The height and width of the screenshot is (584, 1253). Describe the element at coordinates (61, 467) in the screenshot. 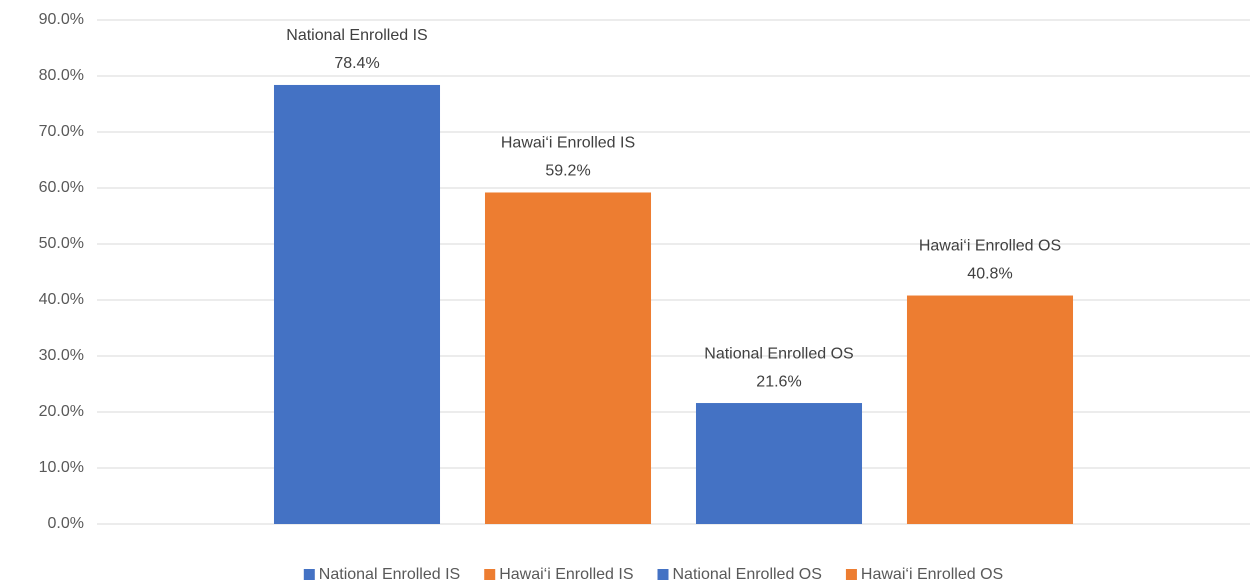

I see `y-tick-label: 10.0%` at that location.